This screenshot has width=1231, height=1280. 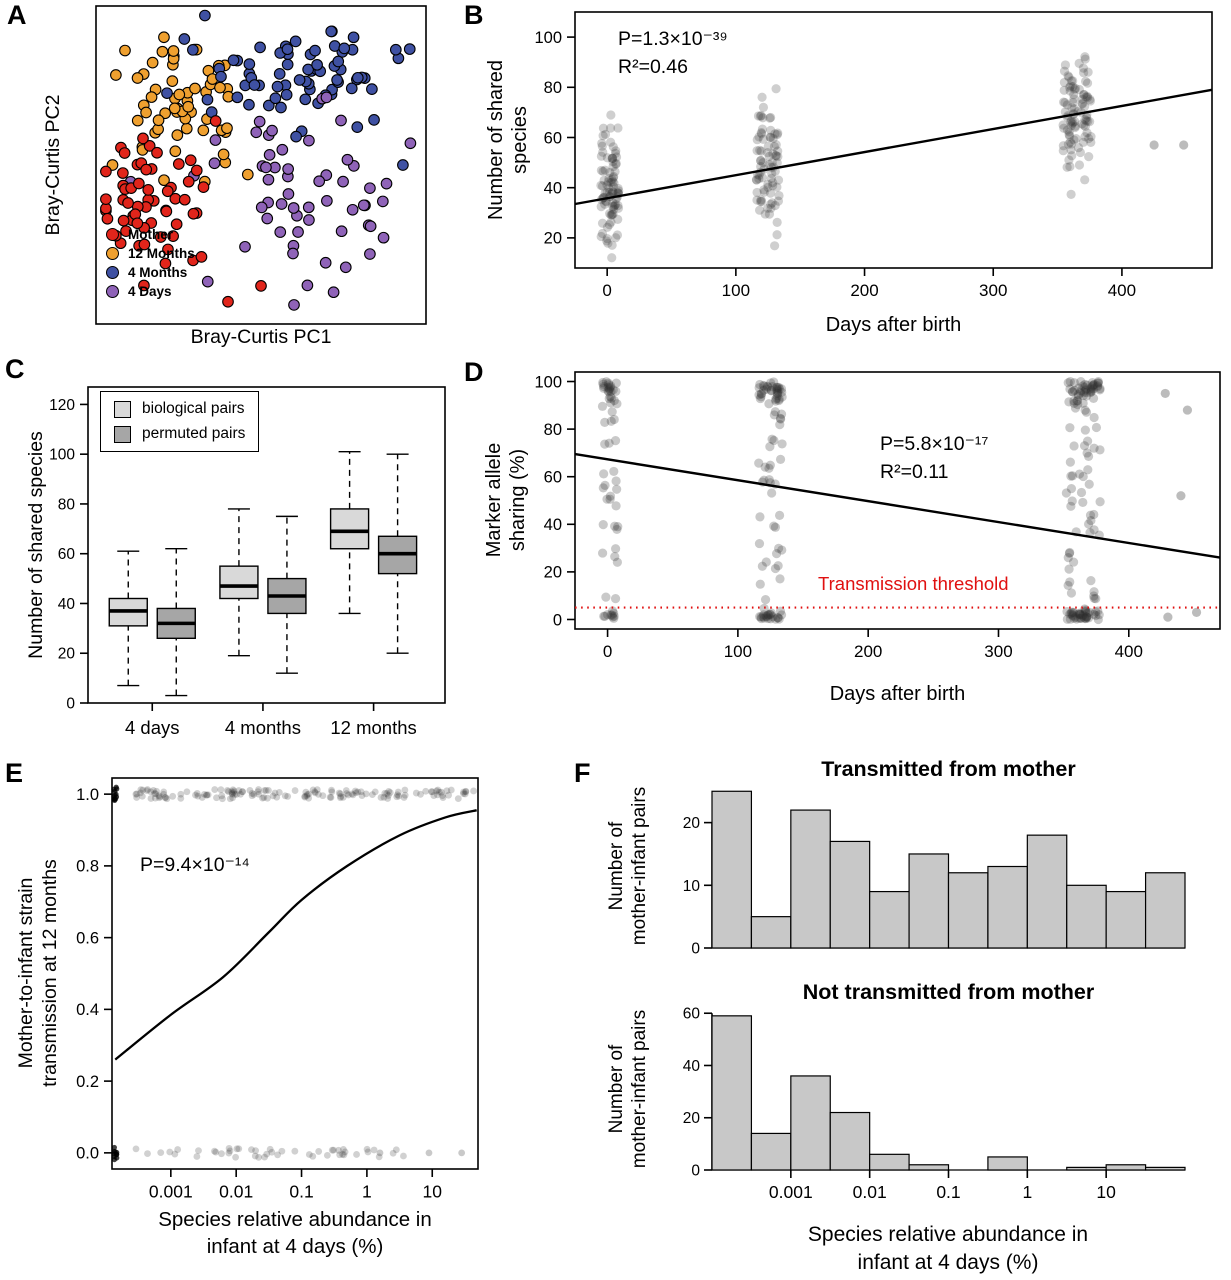 What do you see at coordinates (554, 501) in the screenshot?
I see `y-axis: 0 20 40 60 80 100` at bounding box center [554, 501].